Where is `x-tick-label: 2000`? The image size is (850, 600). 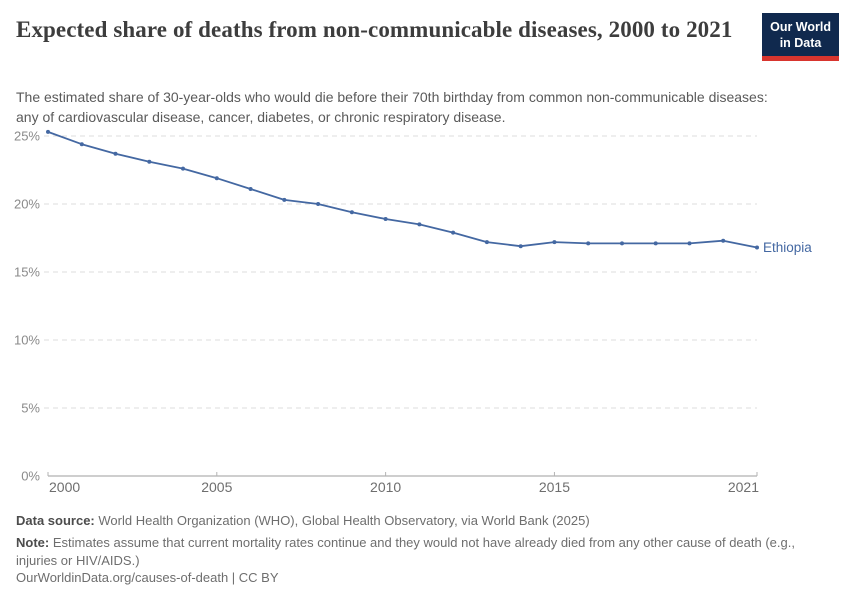 x-tick-label: 2000 is located at coordinates (64, 487).